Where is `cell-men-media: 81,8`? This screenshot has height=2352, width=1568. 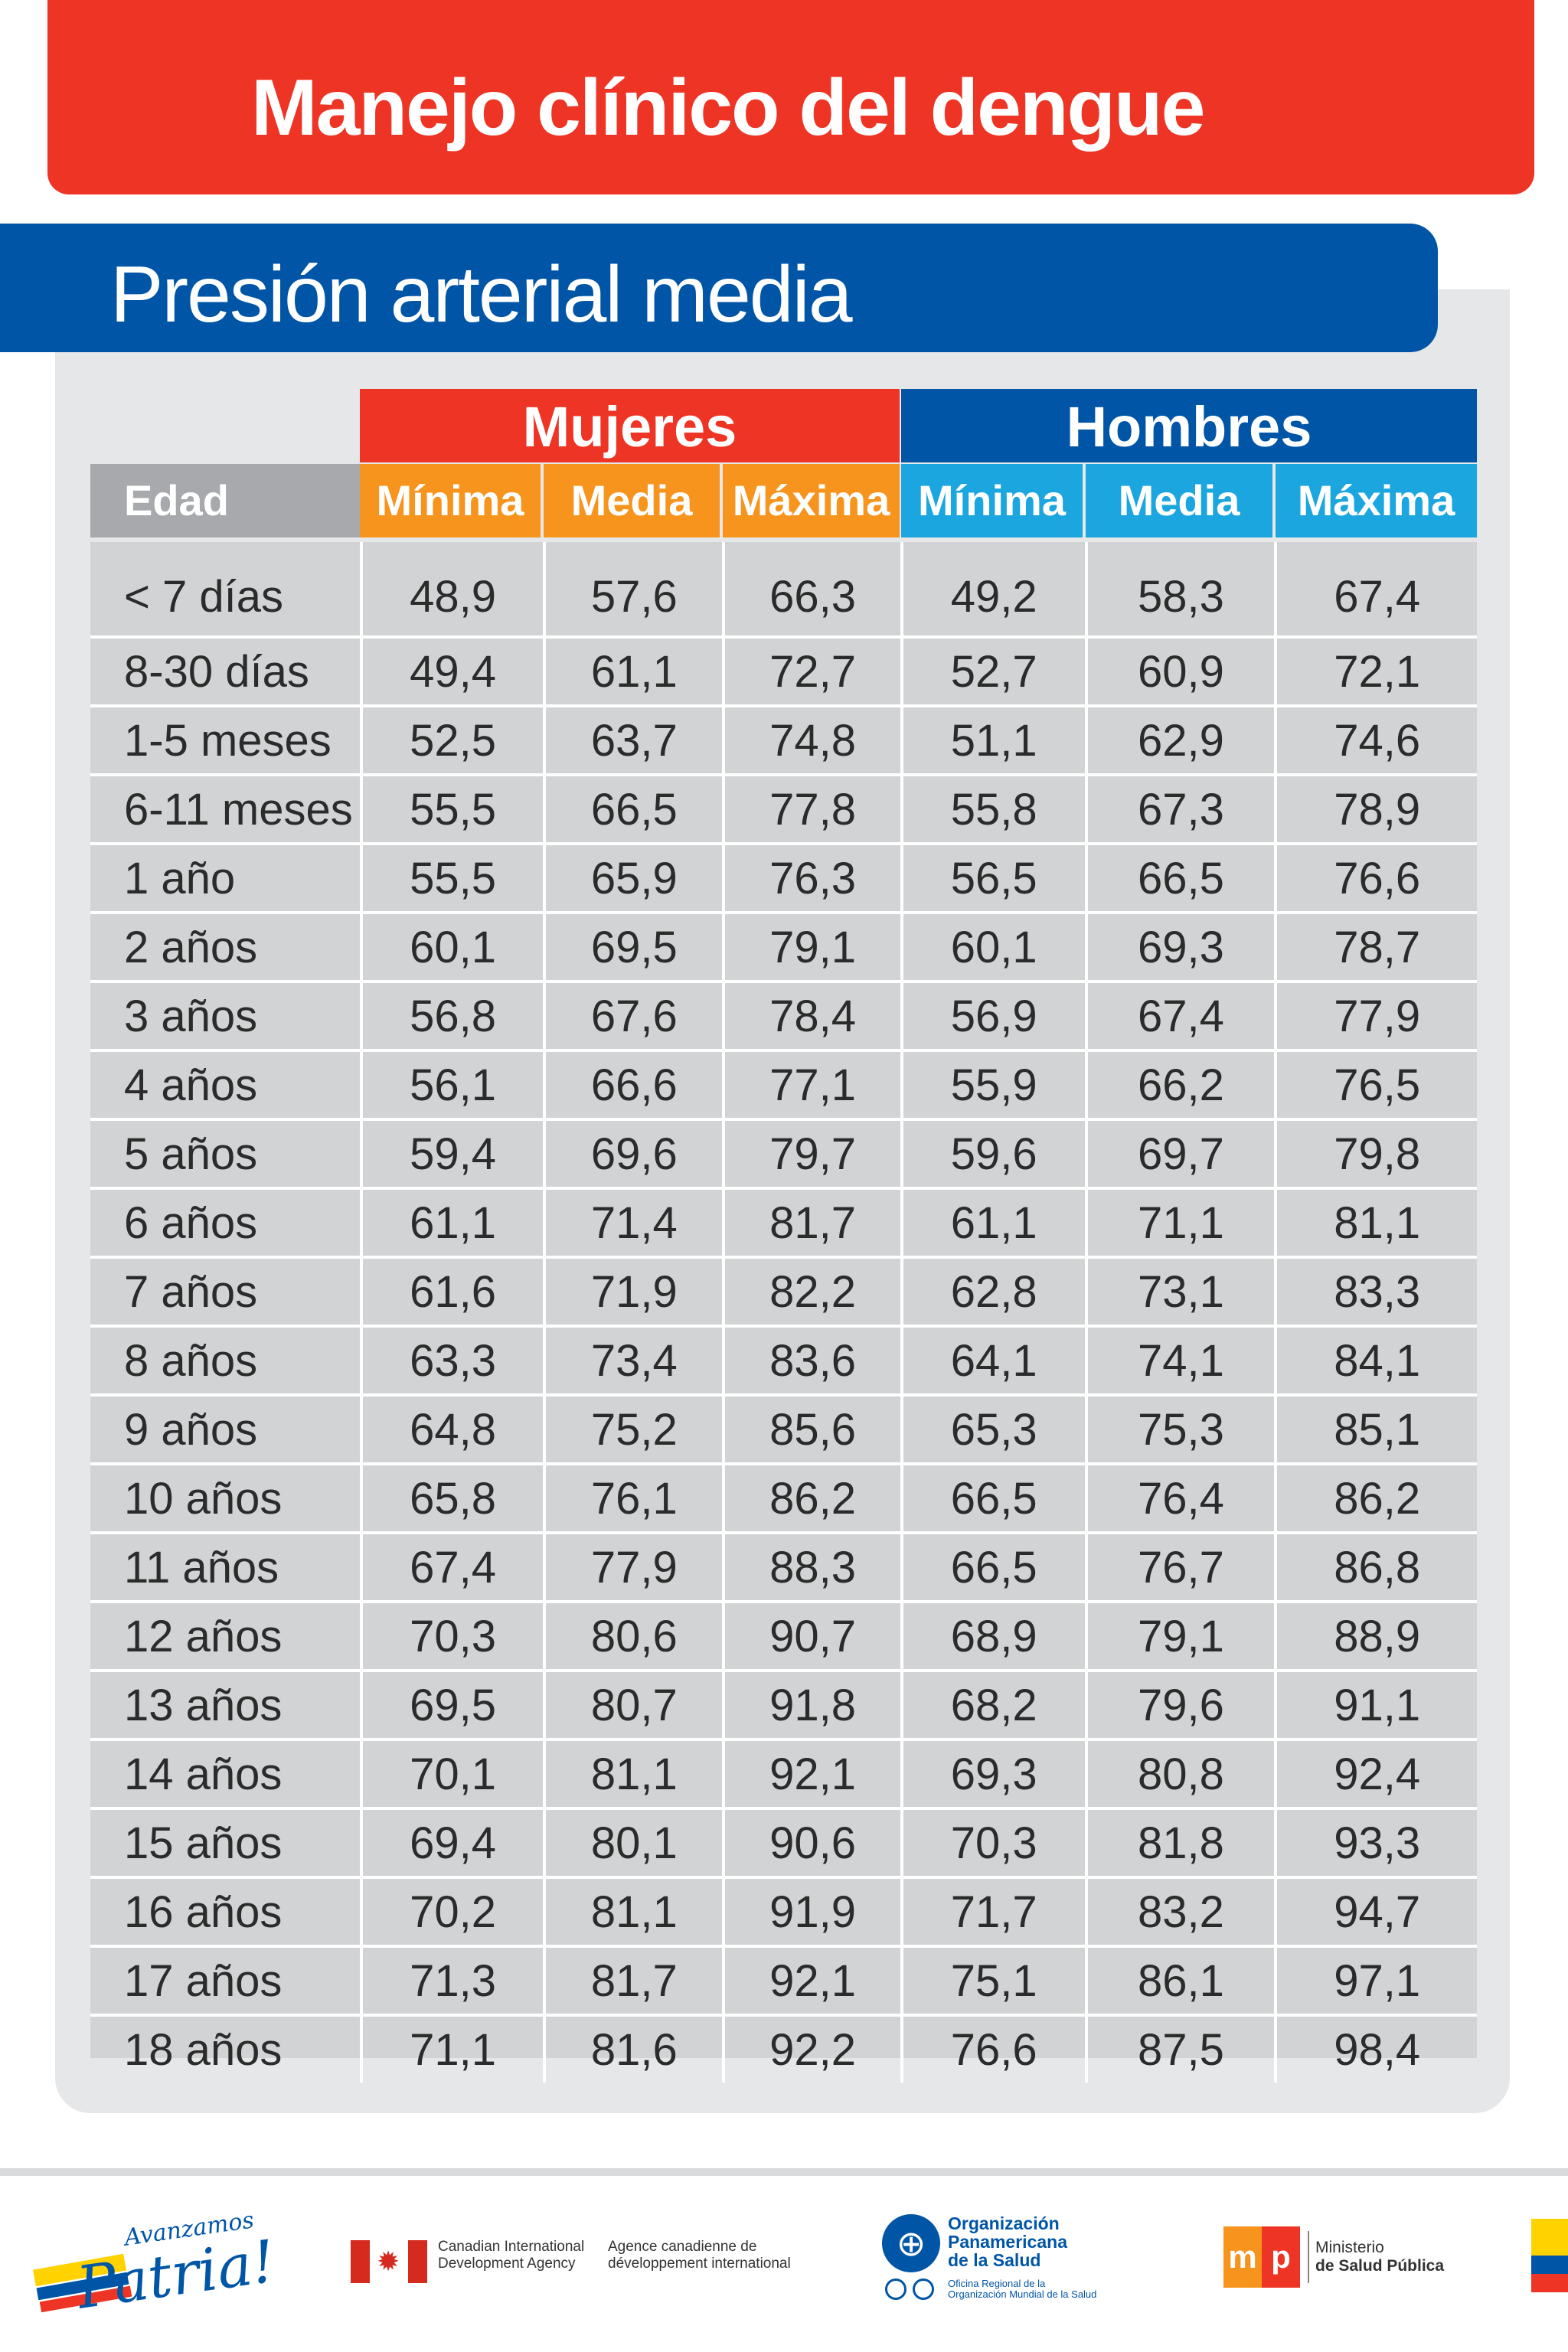 cell-men-media: 81,8 is located at coordinates (1182, 1843).